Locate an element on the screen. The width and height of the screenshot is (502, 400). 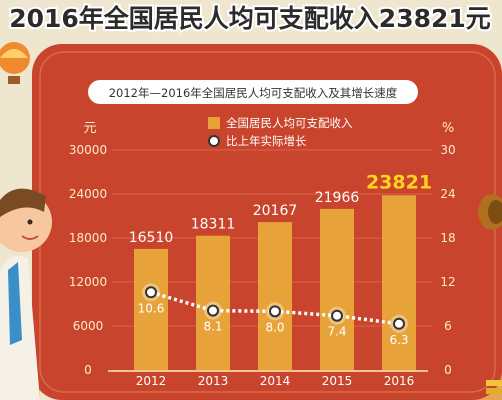
x-tick-label: 2015 is located at coordinates (337, 381).